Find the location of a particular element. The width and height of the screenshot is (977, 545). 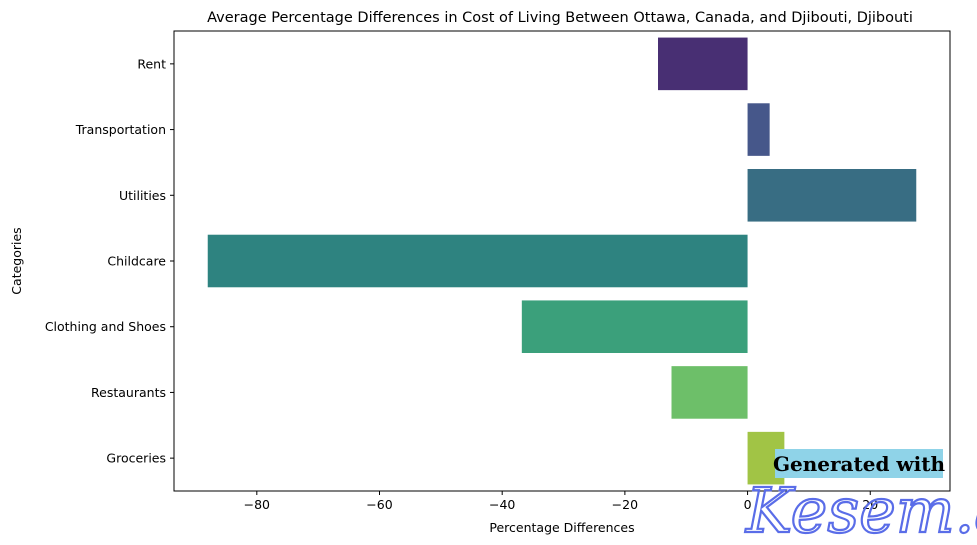

y-tick-label: Transportation is located at coordinates (120, 129).